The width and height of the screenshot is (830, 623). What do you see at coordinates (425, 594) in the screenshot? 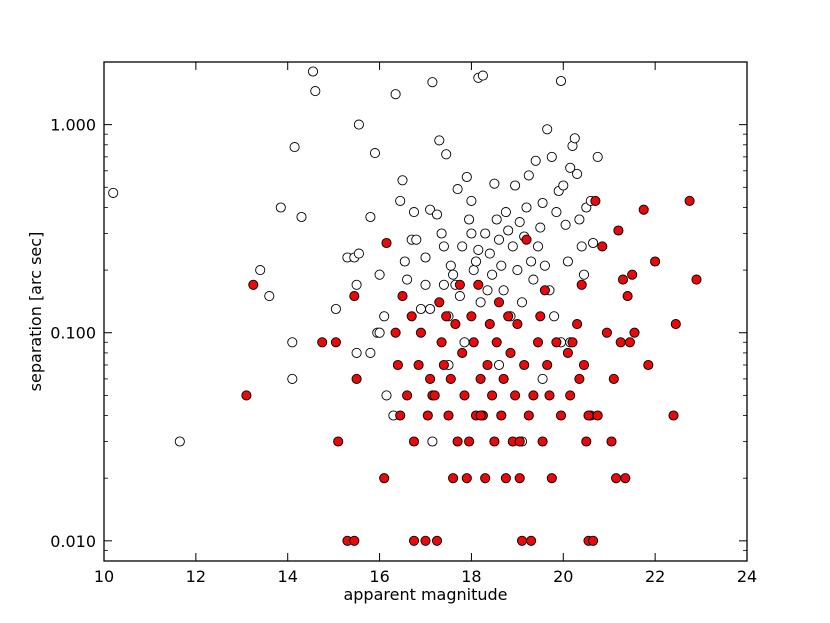
I see `x-axis-label: apparent magnitude` at bounding box center [425, 594].